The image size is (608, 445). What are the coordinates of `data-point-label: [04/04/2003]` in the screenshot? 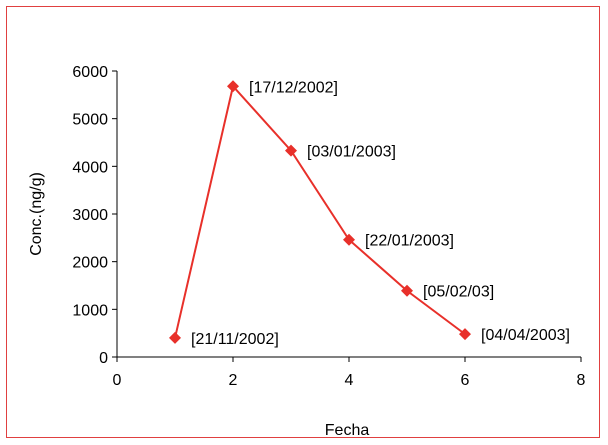 It's located at (525, 335).